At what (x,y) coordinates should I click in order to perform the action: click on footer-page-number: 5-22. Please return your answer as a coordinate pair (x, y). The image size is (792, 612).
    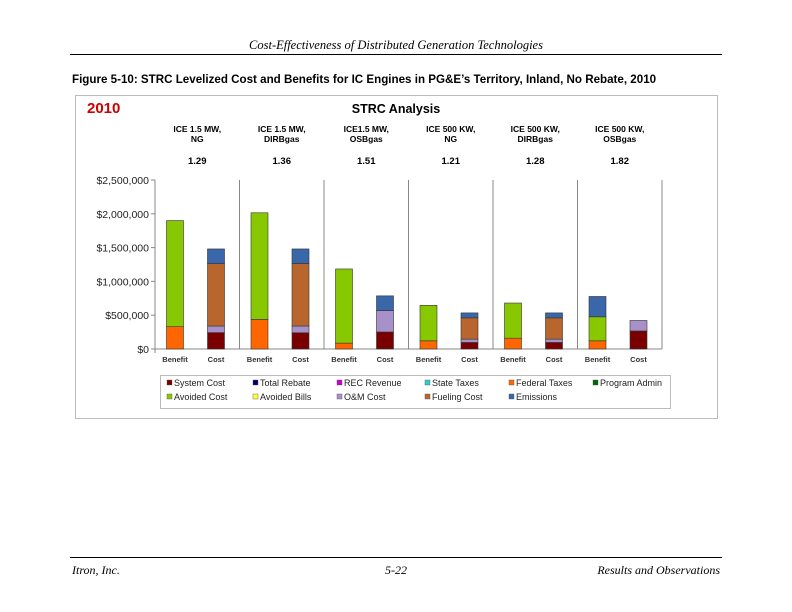
    Looking at the image, I should click on (396, 570).